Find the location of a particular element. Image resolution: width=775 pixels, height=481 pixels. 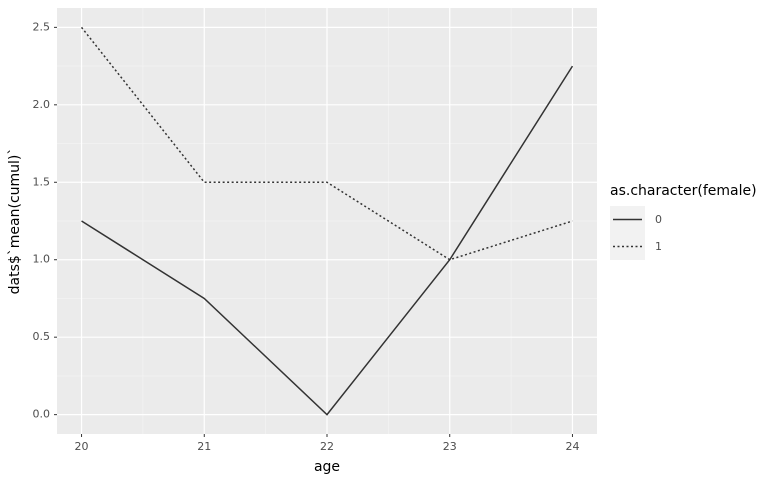

x-tick-label: 20 is located at coordinates (82, 446).